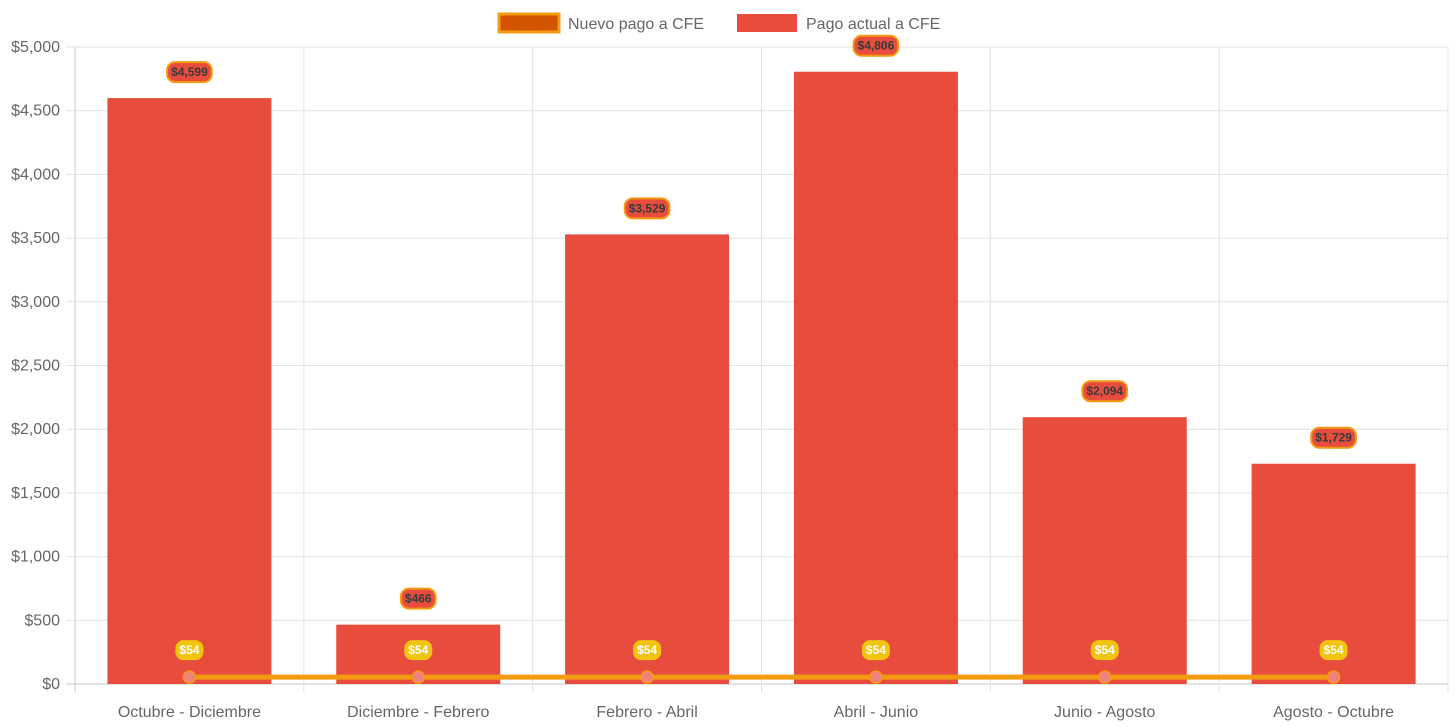 The image size is (1456, 727). Describe the element at coordinates (636, 24) in the screenshot. I see `legend-label-nuevo-pago: Nuevo pago a CFE` at that location.